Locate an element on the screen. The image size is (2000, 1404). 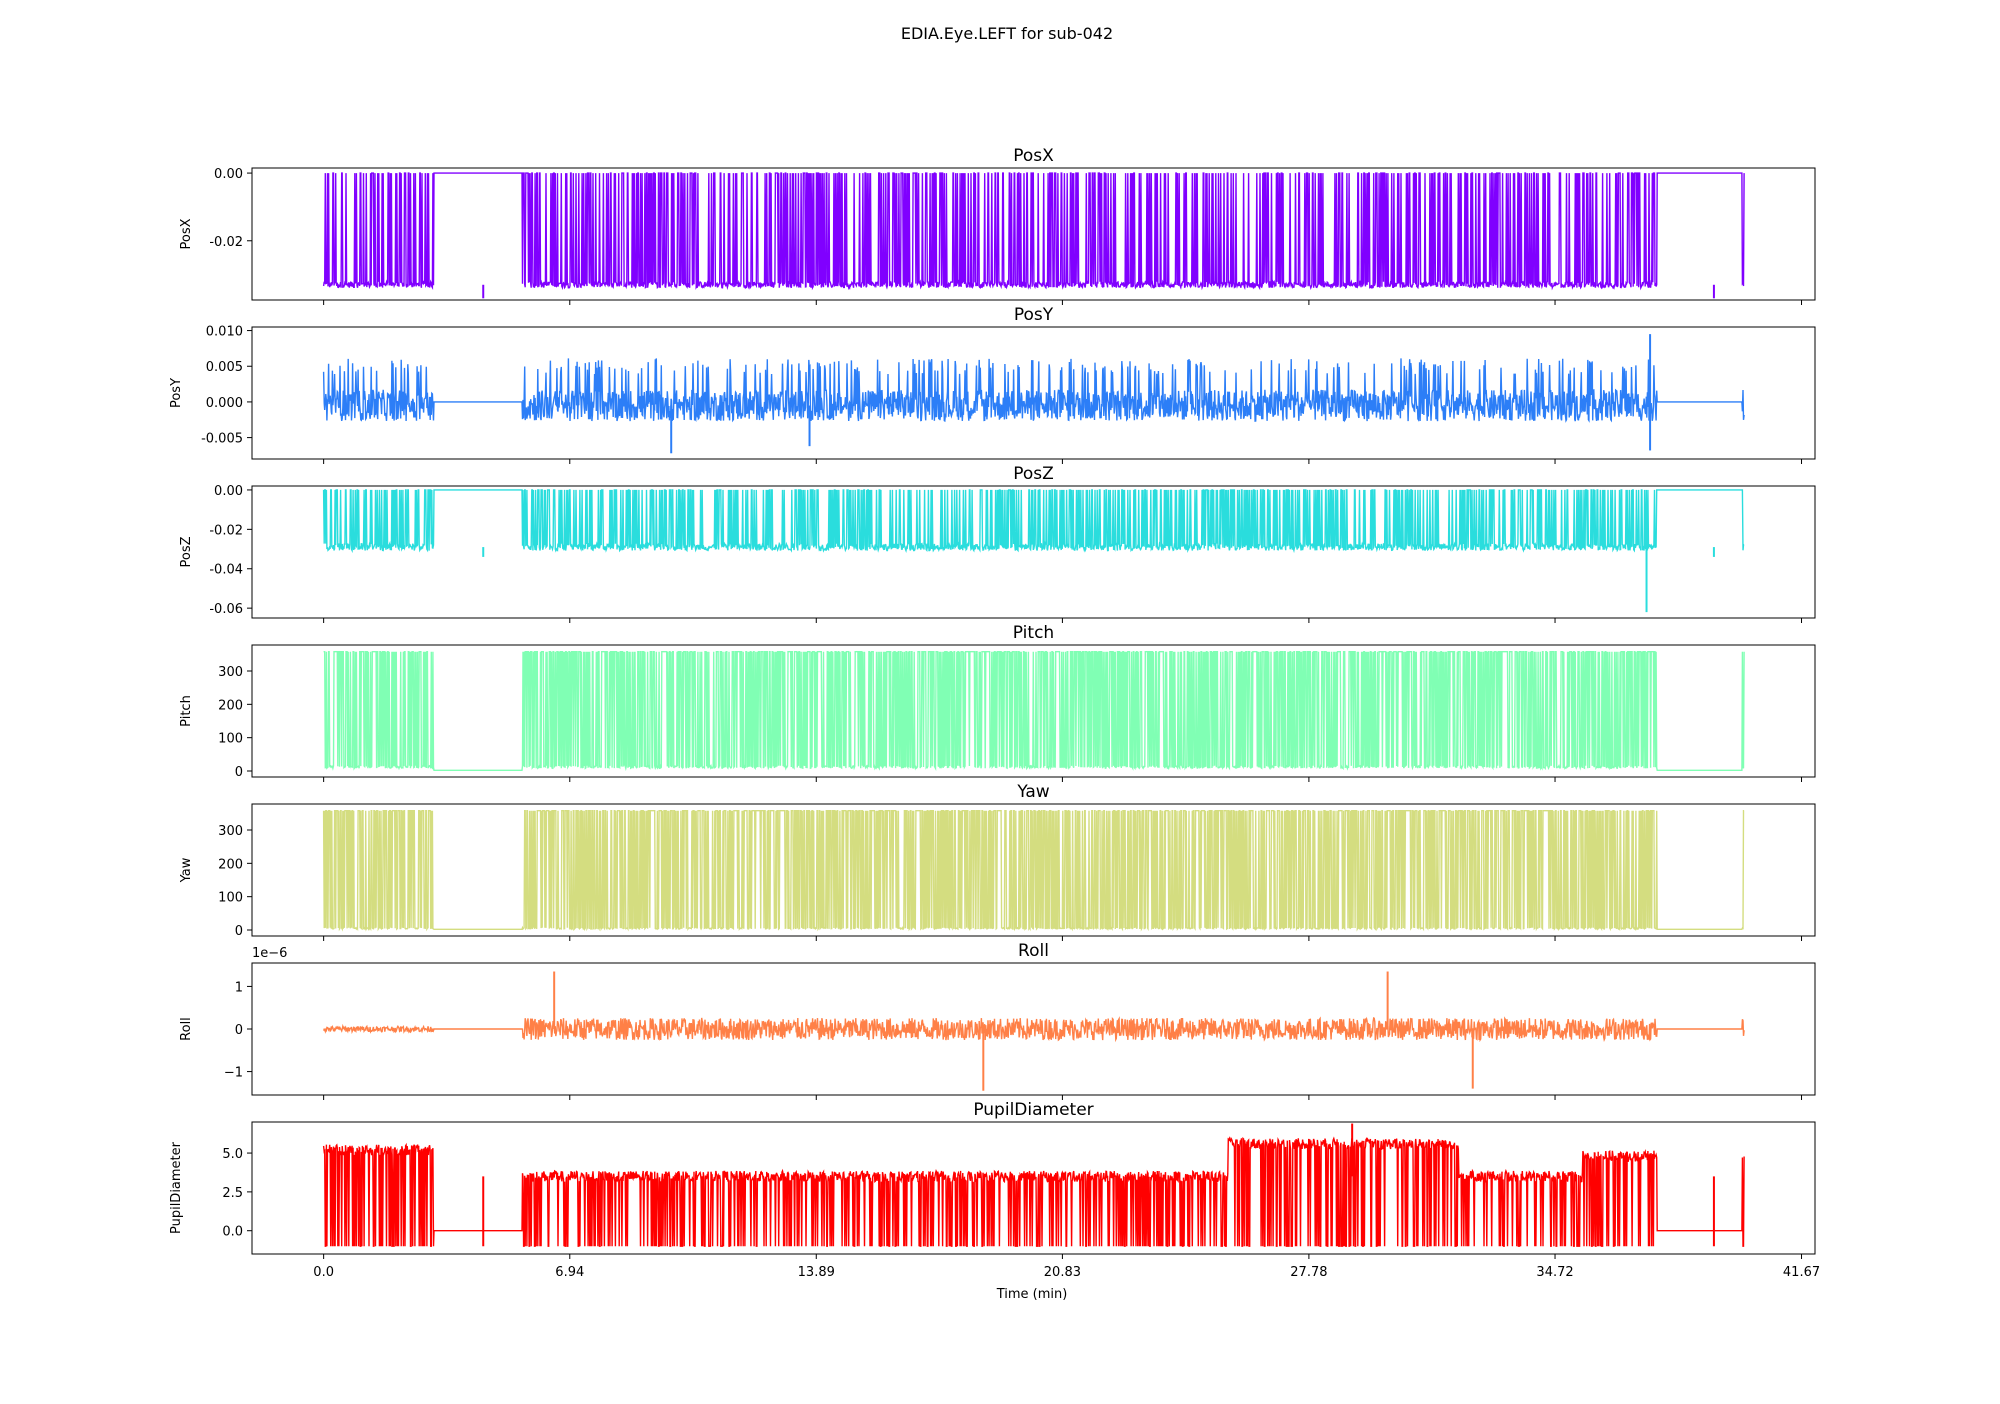
series-line-posx is located at coordinates (1033, 231).